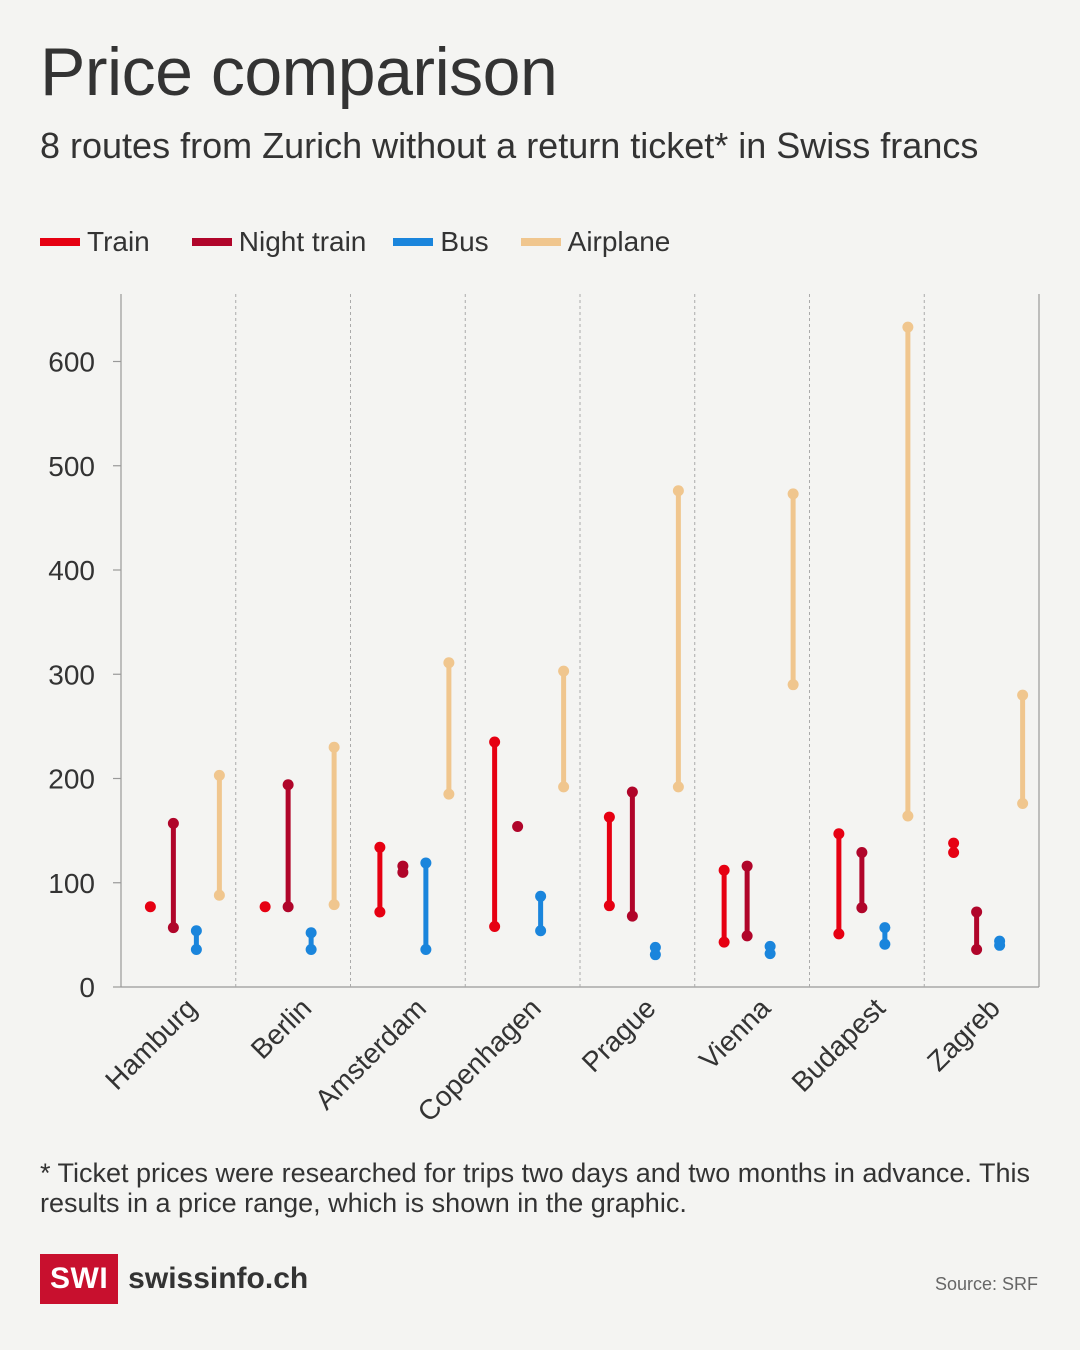 Image resolution: width=1080 pixels, height=1350 pixels. Describe the element at coordinates (632, 916) in the screenshot. I see `night-train-prague-min-point` at that location.